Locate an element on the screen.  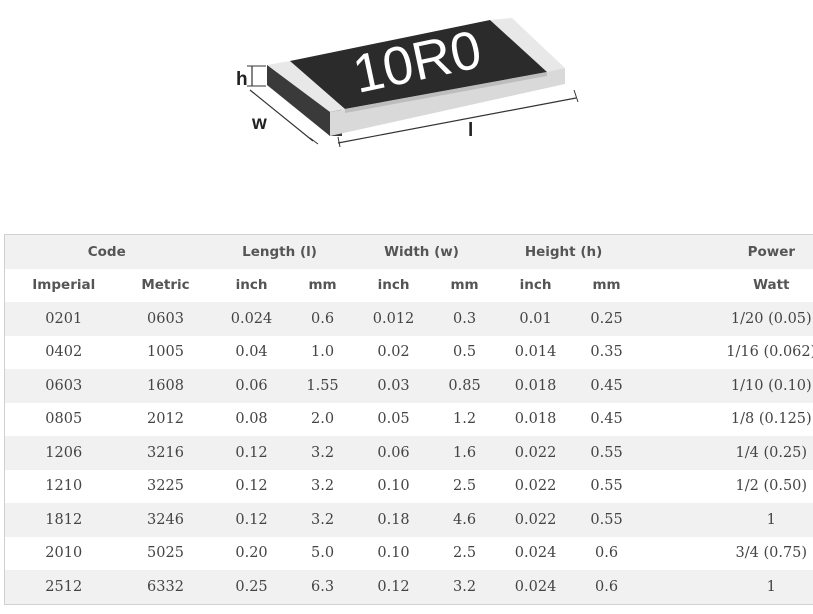
cell-length-mm: 1.0 is located at coordinates (322, 352).